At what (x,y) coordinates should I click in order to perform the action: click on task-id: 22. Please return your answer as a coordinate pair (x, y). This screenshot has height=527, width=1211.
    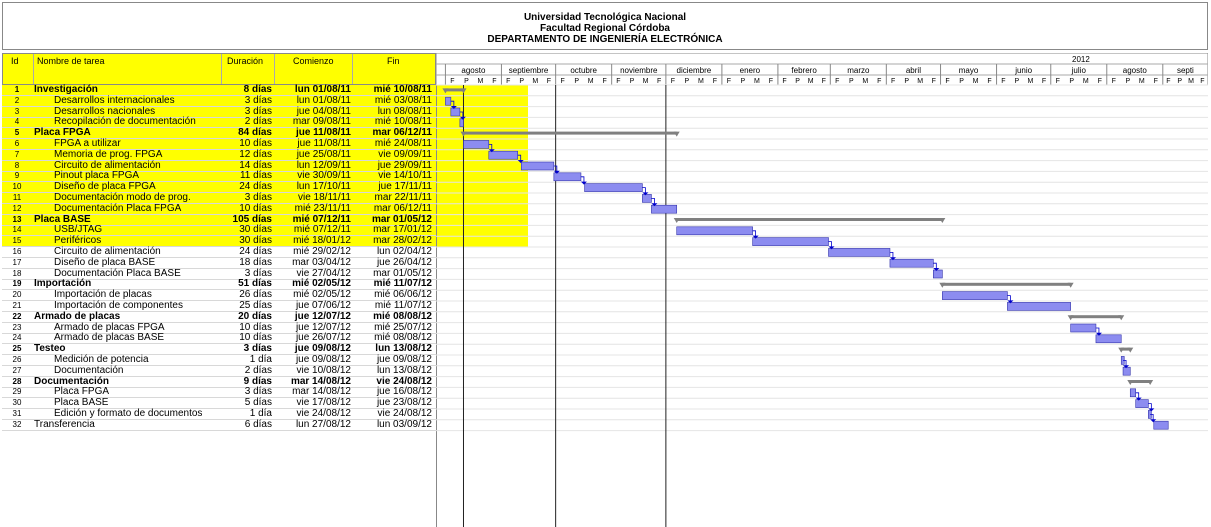
    Looking at the image, I should click on (17, 316).